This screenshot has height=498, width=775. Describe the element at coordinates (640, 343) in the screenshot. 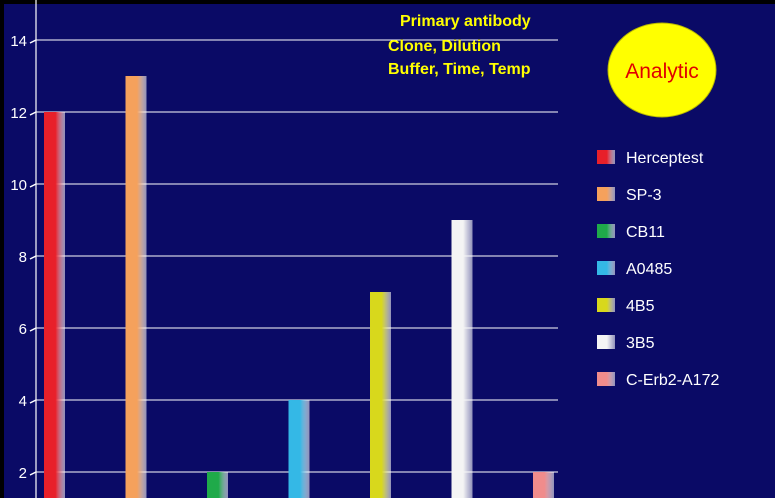

I see `legend-entry: 3B5` at that location.